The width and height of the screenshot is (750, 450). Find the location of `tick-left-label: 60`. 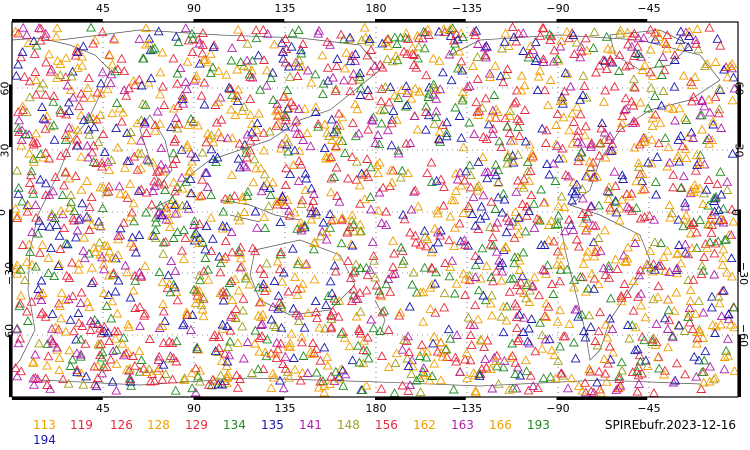

tick-left-label: 60 is located at coordinates (6, 88).